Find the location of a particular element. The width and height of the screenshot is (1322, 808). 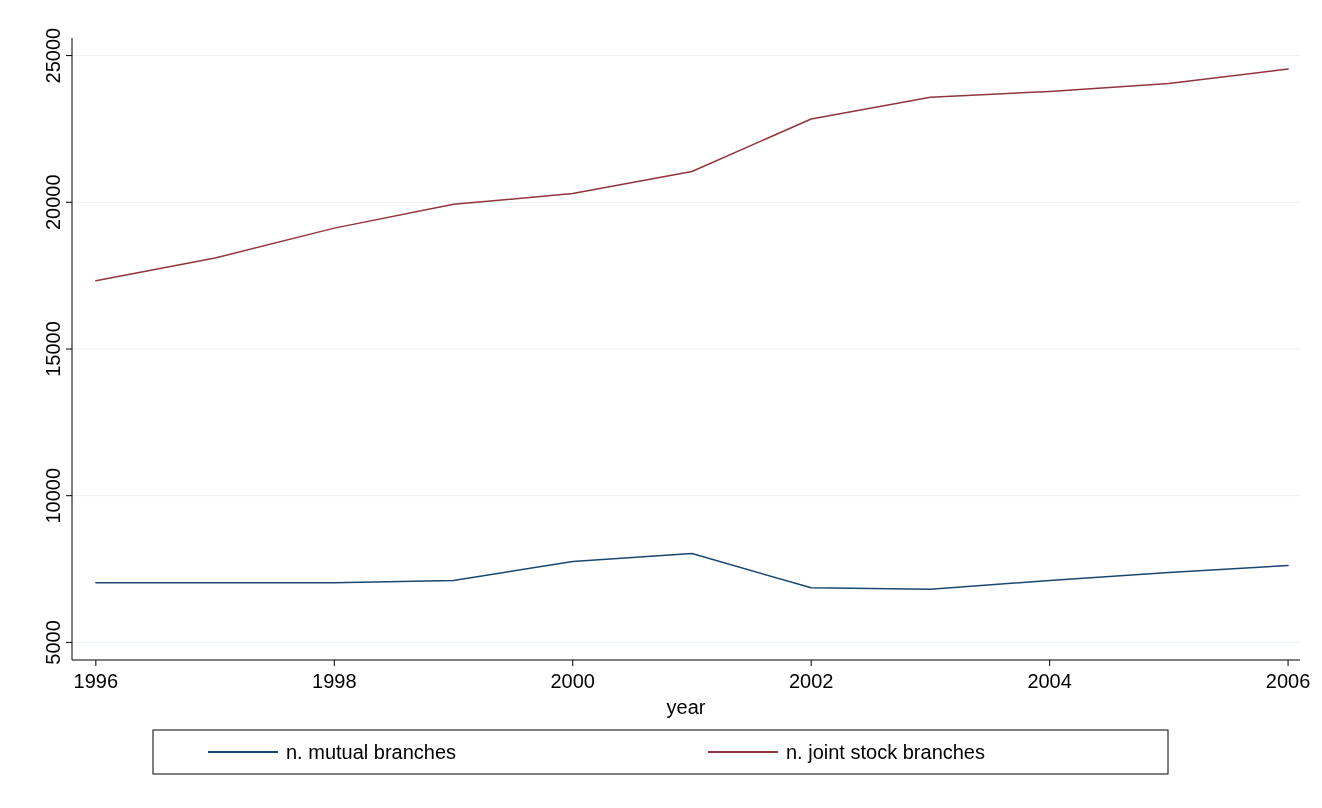

x-tick-label: 2000 is located at coordinates (572, 681).